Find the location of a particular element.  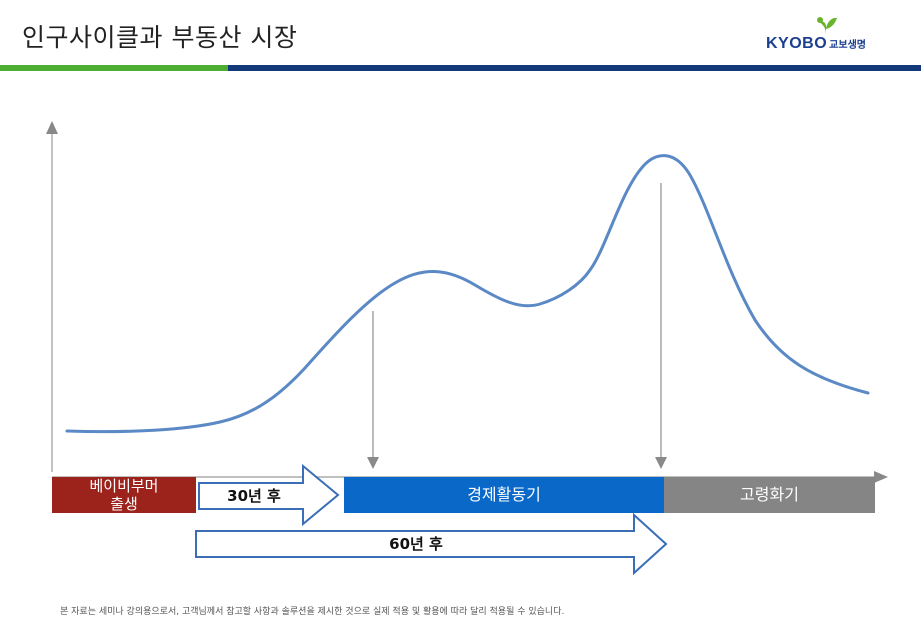

segment-economic is located at coordinates (504, 495).